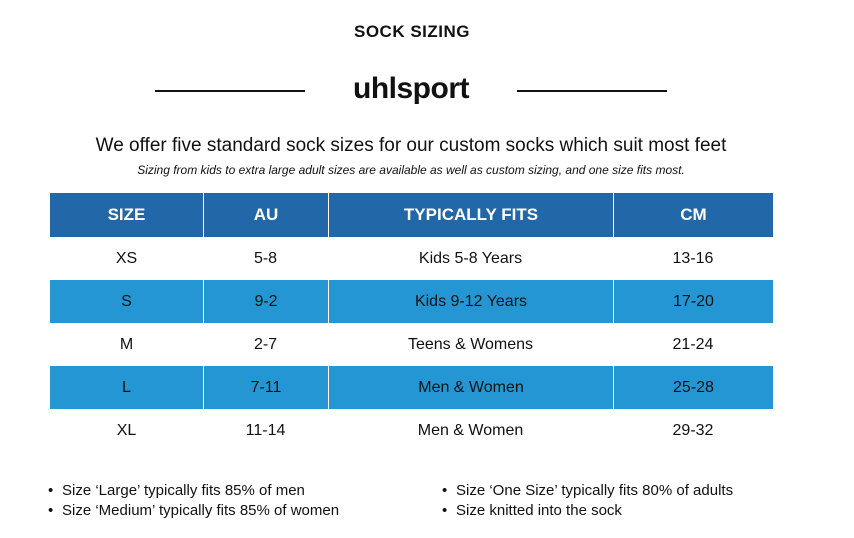 The image size is (854, 538). Describe the element at coordinates (265, 258) in the screenshot. I see `cell-au: 5-8` at that location.